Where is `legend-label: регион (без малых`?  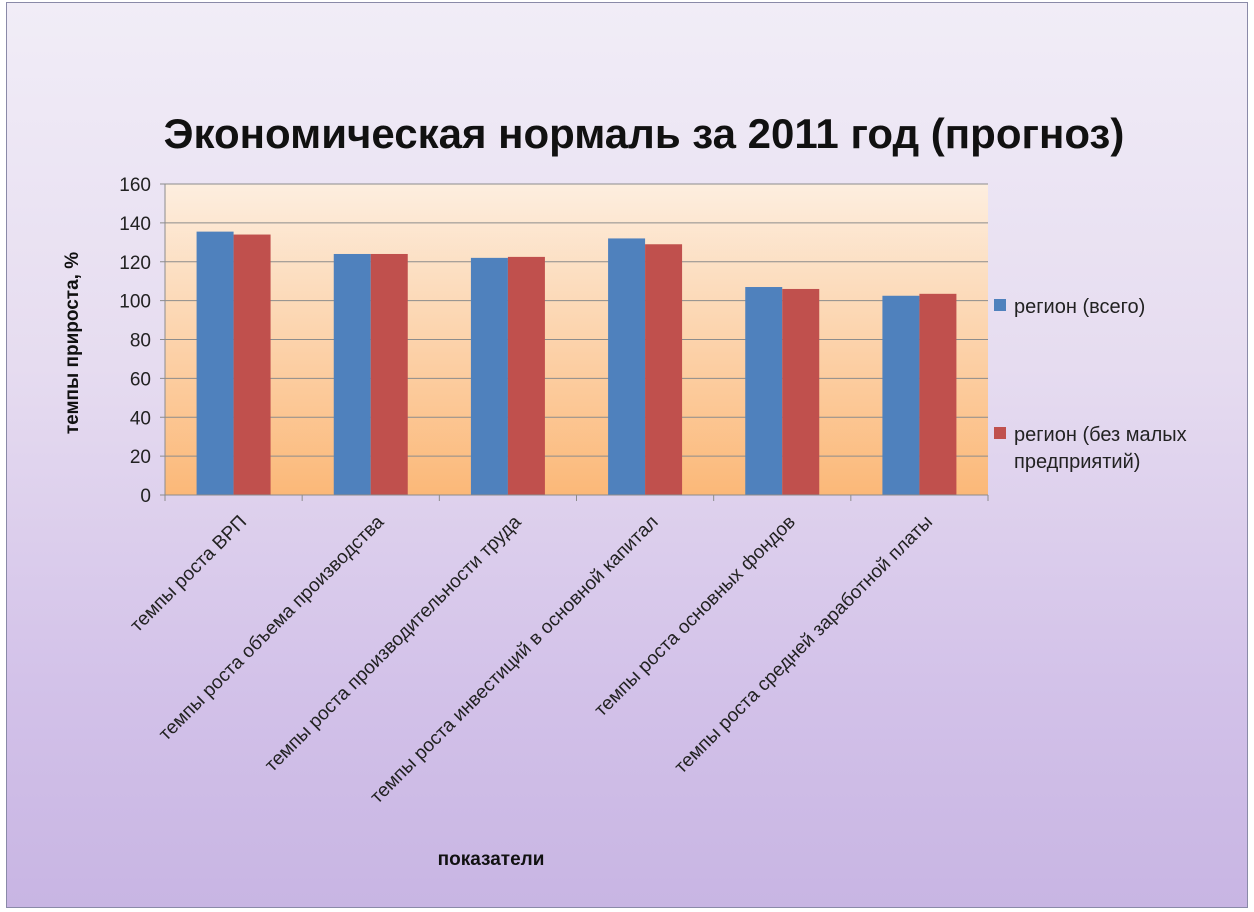 legend-label: регион (без малых is located at coordinates (1100, 435).